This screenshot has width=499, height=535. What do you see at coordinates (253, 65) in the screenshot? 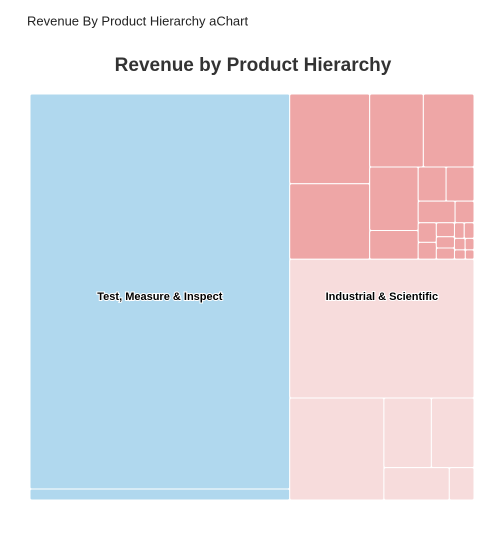
I see `chart-title: Revenue by Product Hierarchy` at bounding box center [253, 65].